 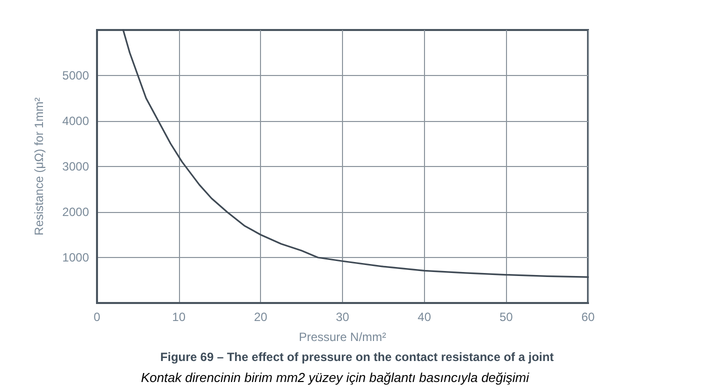 I want to click on y-tick-label: 4000, so click(x=76, y=121).